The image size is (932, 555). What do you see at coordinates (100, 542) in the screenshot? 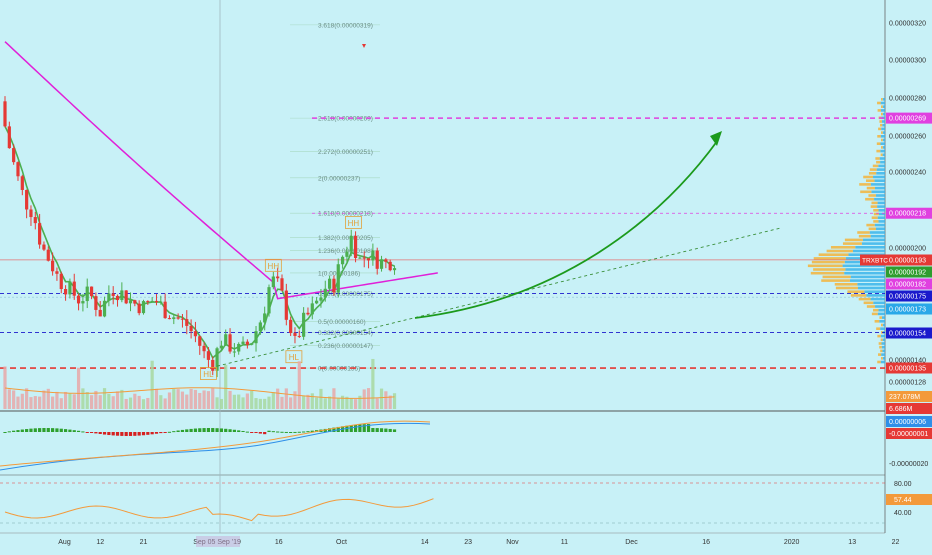
I see `x-axis-tick-label: 12` at bounding box center [100, 542].